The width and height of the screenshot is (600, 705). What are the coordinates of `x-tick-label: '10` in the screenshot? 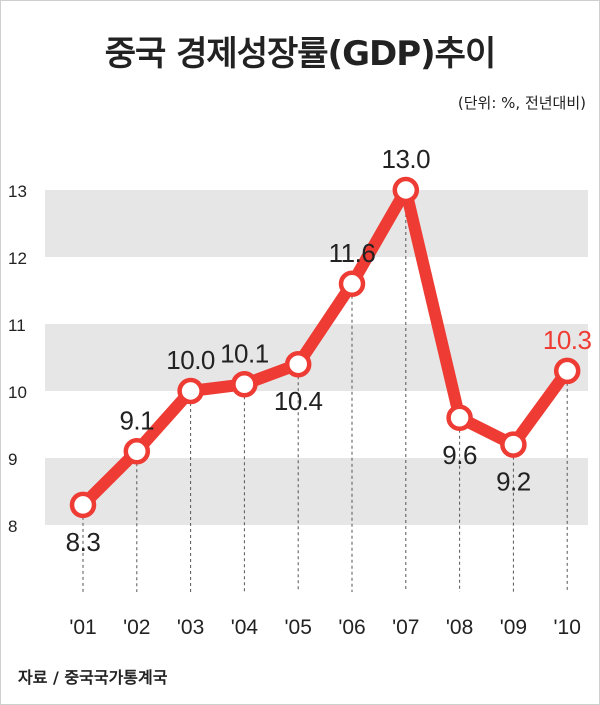 It's located at (567, 627).